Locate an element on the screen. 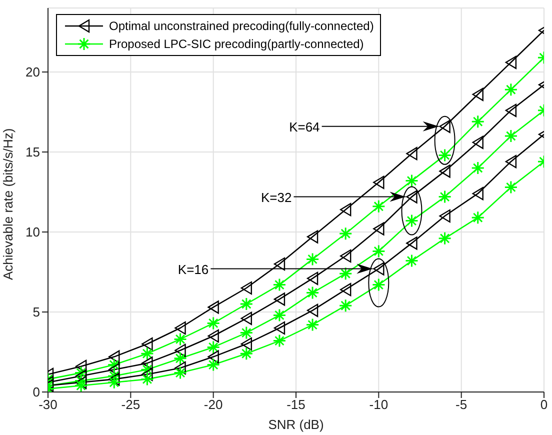 This screenshot has width=552, height=435. annotation: K=64 is located at coordinates (304, 126).